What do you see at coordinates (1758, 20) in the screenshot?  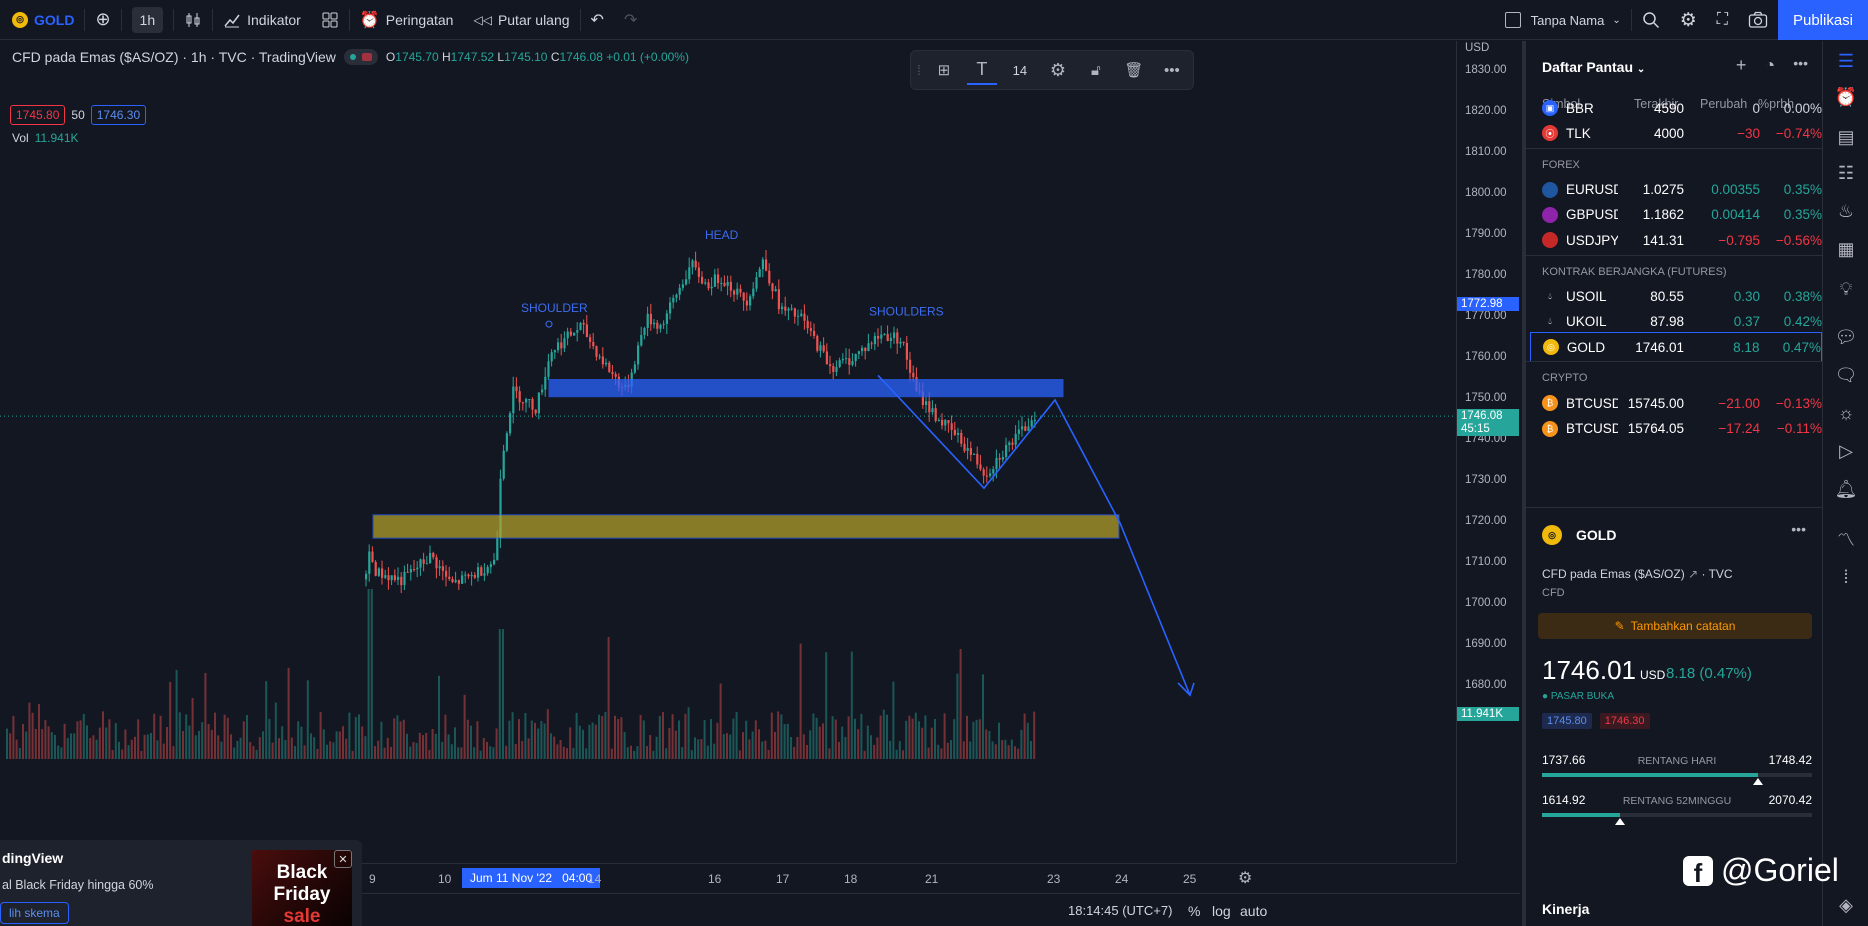 I see `snapshot-button` at bounding box center [1758, 20].